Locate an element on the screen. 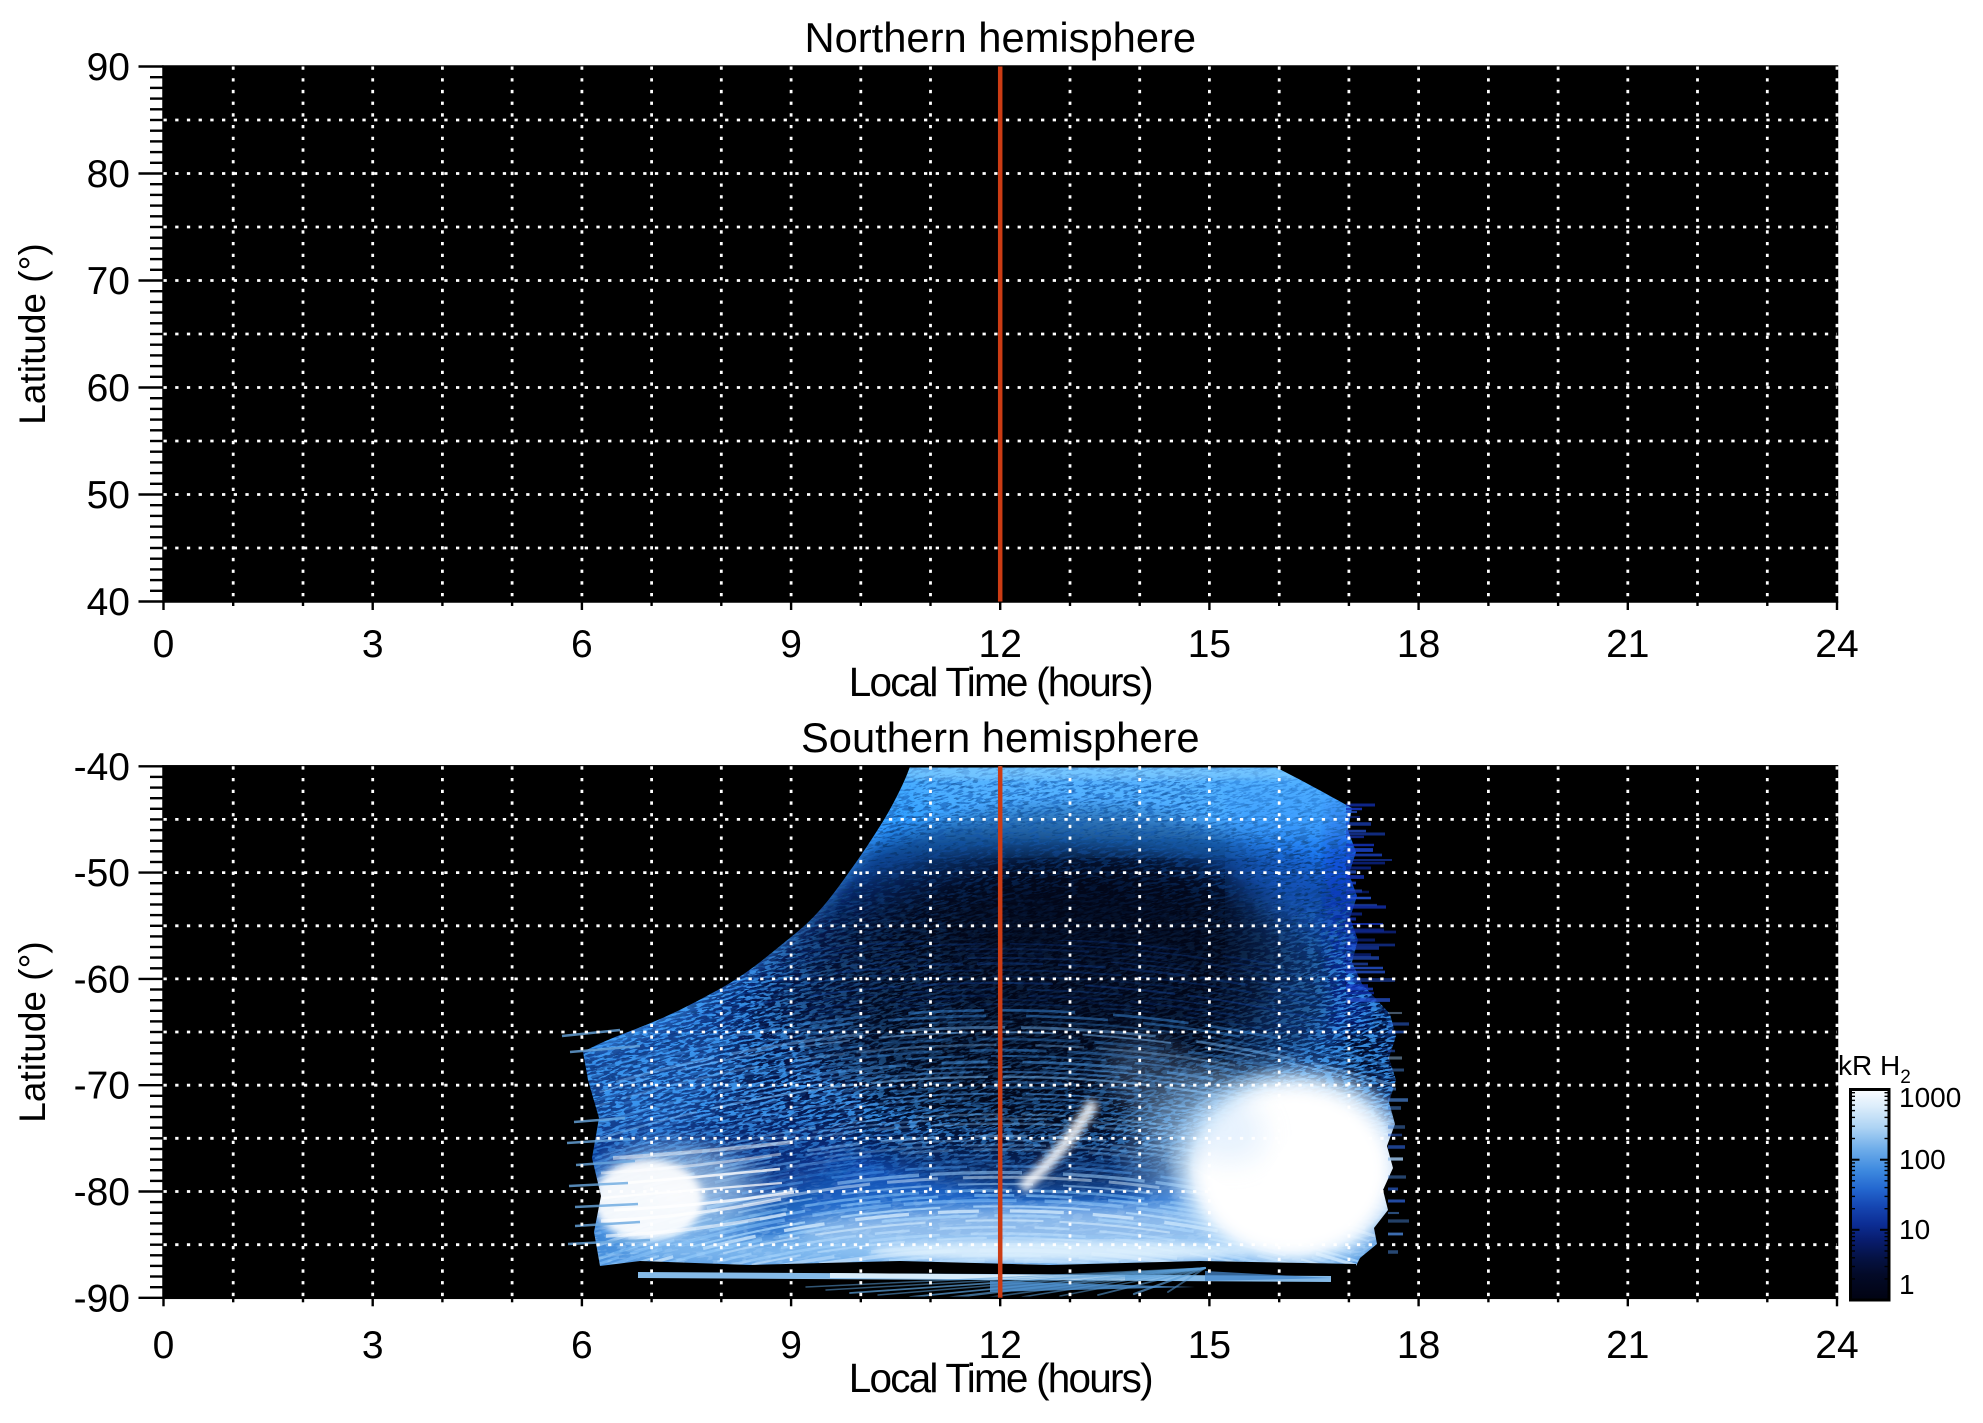 This screenshot has width=1983, height=1423. svg-text: 1000 is located at coordinates (1930, 1097).